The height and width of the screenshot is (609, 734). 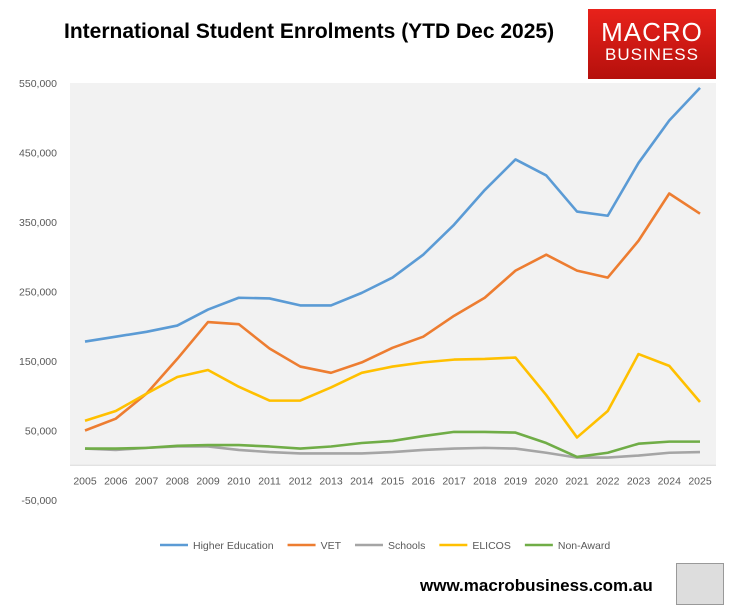 What do you see at coordinates (392, 395) in the screenshot?
I see `series-line-elicos` at bounding box center [392, 395].